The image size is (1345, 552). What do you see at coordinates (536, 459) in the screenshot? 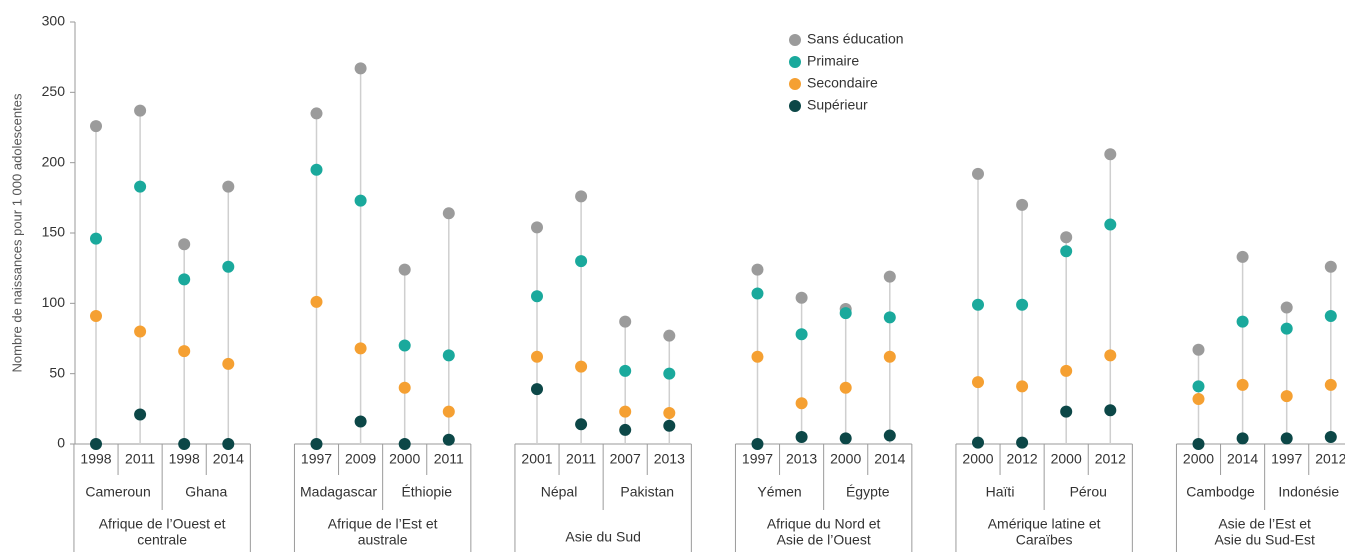
I see `x-tick-label: 2001` at bounding box center [536, 459].